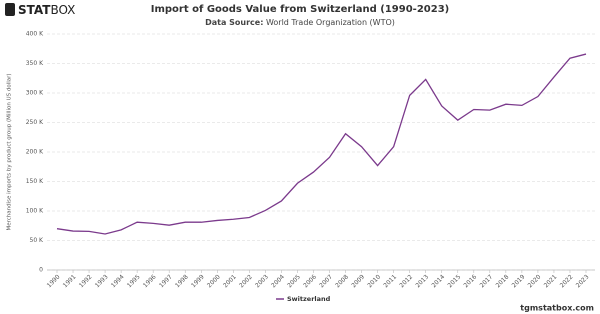 This screenshot has width=600, height=314. Describe the element at coordinates (234, 22) in the screenshot. I see `subtitle-label: Data Source:` at that location.